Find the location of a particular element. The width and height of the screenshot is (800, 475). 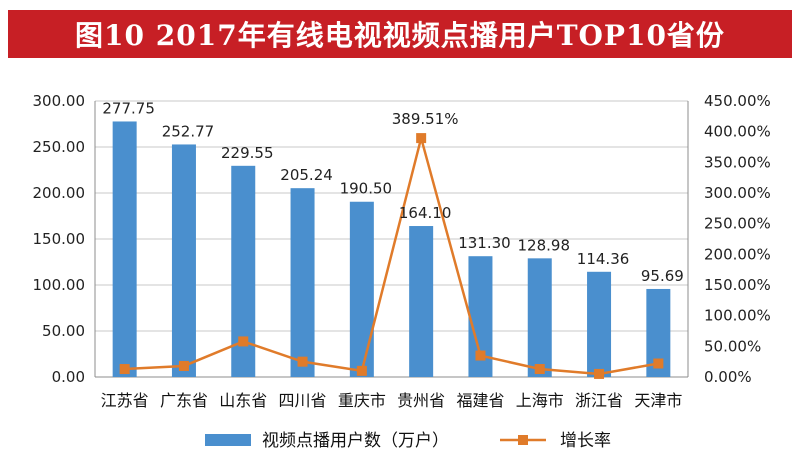

y-left-tick-label: 100.00 is located at coordinates (59, 285).